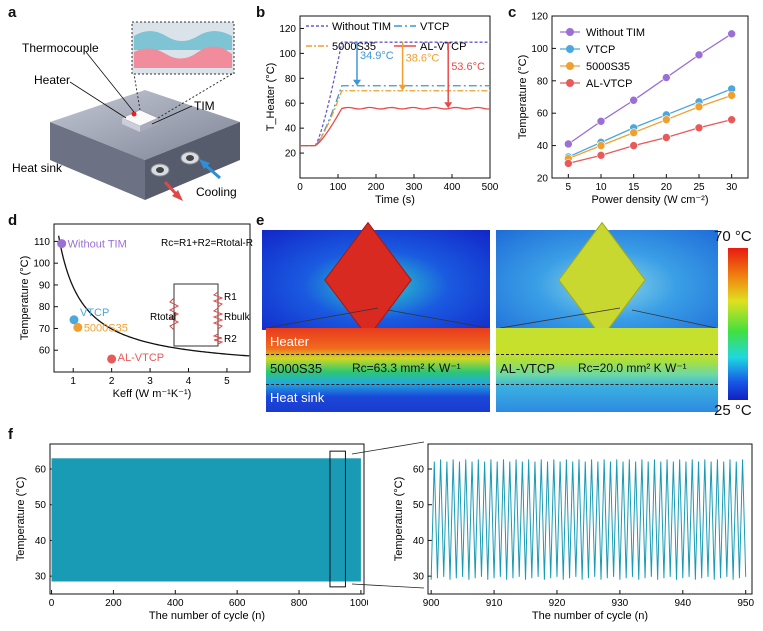  Describe the element at coordinates (140, 120) in the screenshot. I see `heater-block` at that location.